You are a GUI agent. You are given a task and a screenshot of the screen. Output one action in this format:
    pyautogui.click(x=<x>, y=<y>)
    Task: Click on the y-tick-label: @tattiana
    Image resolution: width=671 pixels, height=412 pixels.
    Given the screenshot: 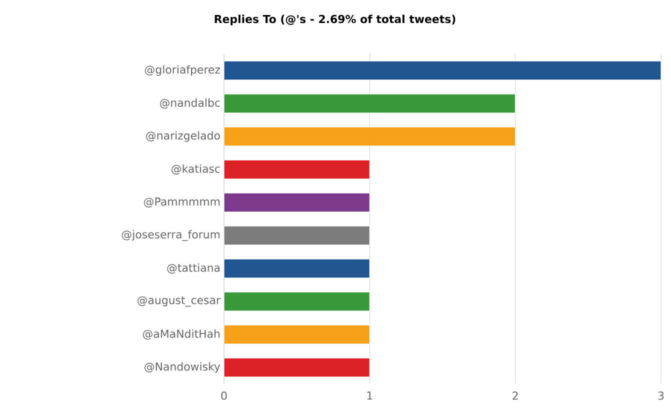 What is the action you would take?
    pyautogui.click(x=193, y=268)
    